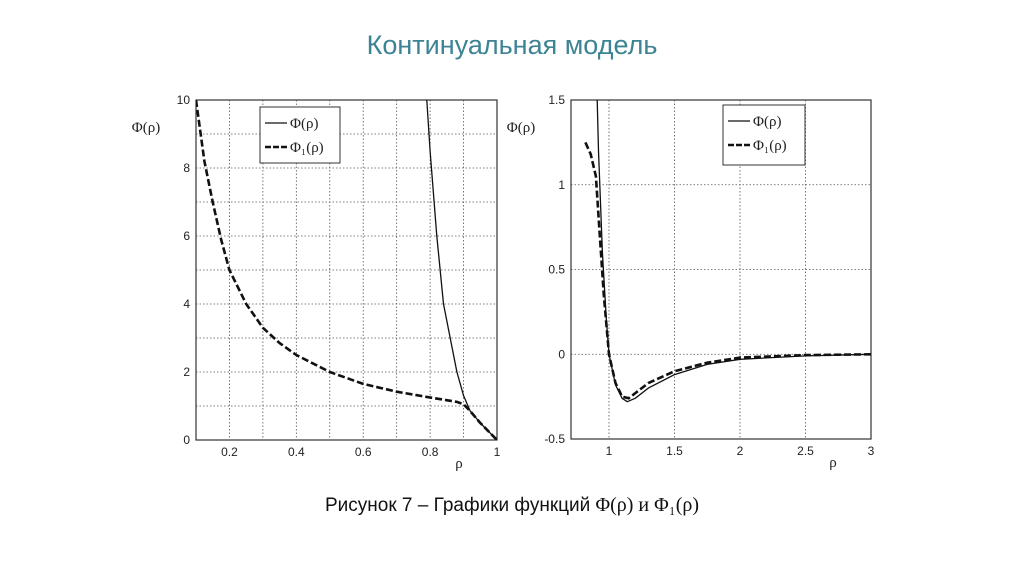 The height and width of the screenshot is (574, 1024). I want to click on caption-math: Φ(ρ) и Φ₁(ρ), so click(647, 505).